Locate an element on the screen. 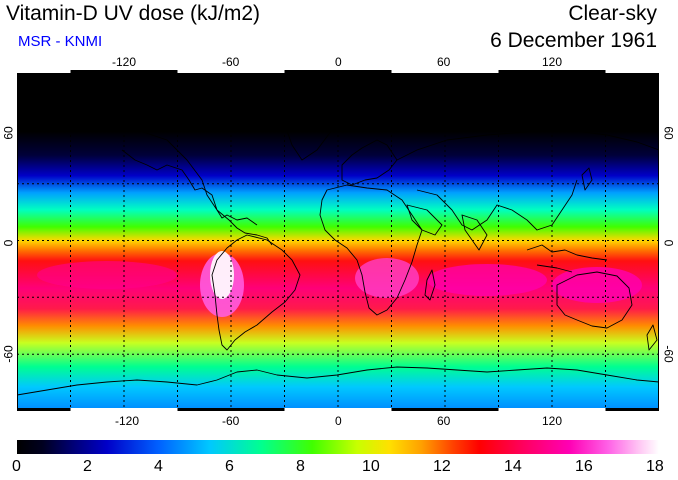 The height and width of the screenshot is (480, 678). scale-tick-label: 12 is located at coordinates (442, 466).